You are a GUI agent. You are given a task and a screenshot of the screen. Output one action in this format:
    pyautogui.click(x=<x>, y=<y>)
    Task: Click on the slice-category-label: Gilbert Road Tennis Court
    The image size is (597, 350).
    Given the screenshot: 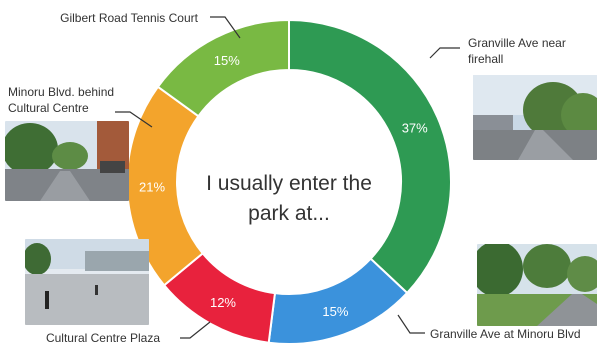 What is the action you would take?
    pyautogui.click(x=129, y=18)
    